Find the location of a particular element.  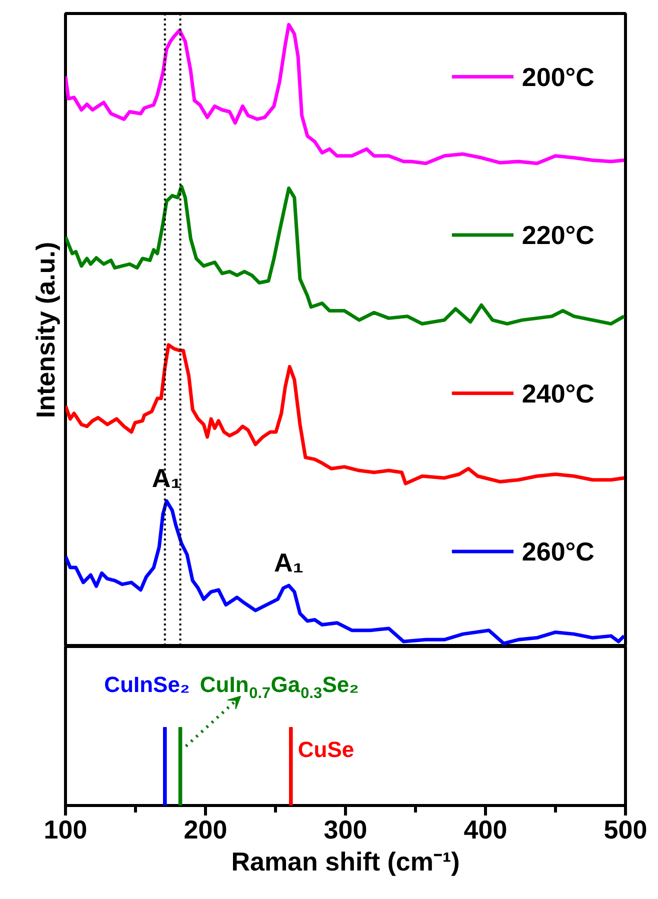

series-label: CuSe is located at coordinates (326, 749).